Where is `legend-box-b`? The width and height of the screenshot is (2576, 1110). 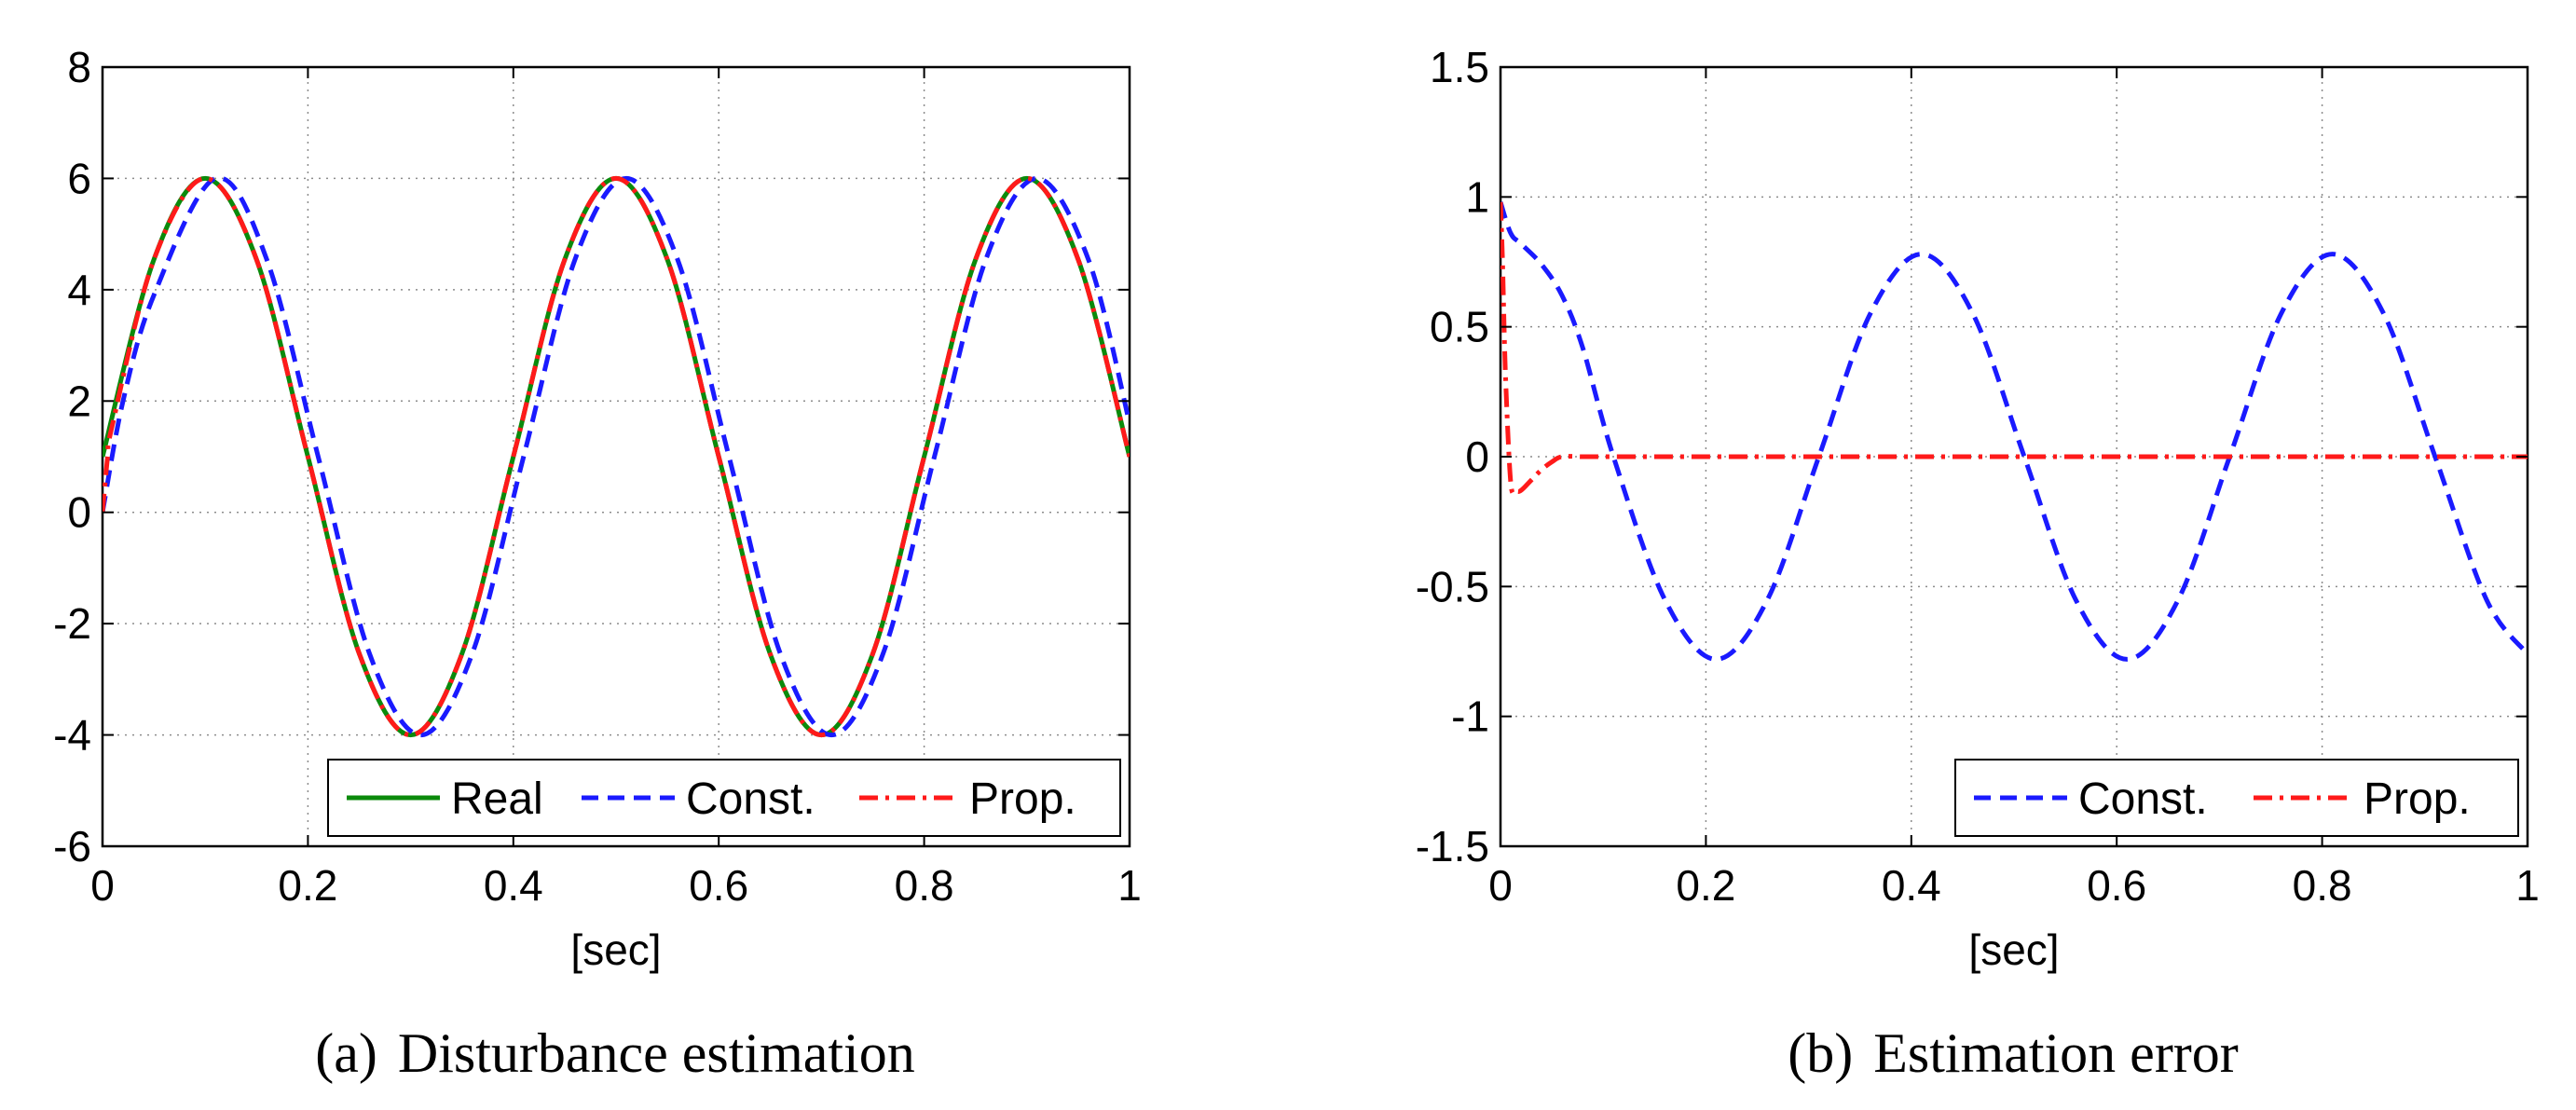
legend-box-b is located at coordinates (2236, 798).